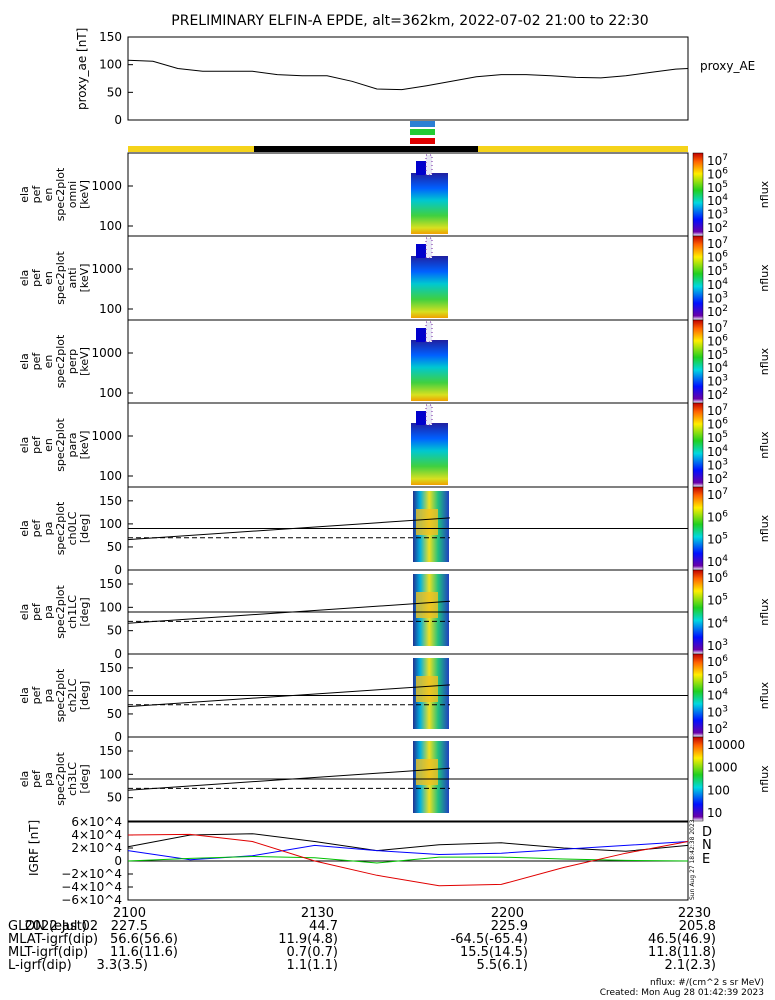 This screenshot has height=1000, width=775. What do you see at coordinates (690, 965) in the screenshot?
I see `footer-l-3: 2.1(2.3)` at bounding box center [690, 965].